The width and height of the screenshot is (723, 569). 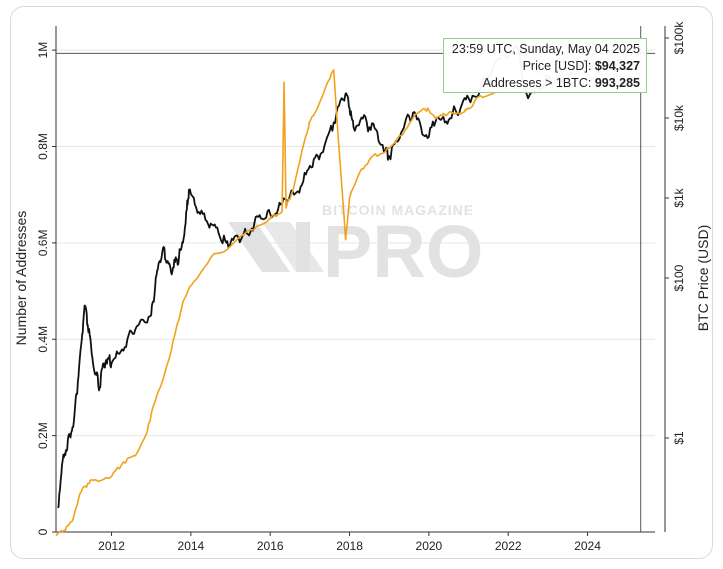 I want to click on y-tick-label: 0.2M, so click(x=43, y=435).